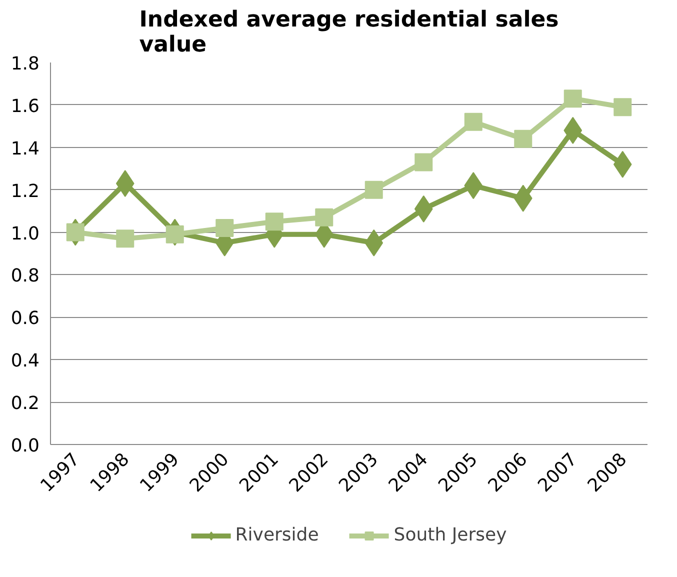 Image resolution: width=677 pixels, height=577 pixels. Describe the element at coordinates (25, 64) in the screenshot. I see `y-tick-label: 1.8` at that location.